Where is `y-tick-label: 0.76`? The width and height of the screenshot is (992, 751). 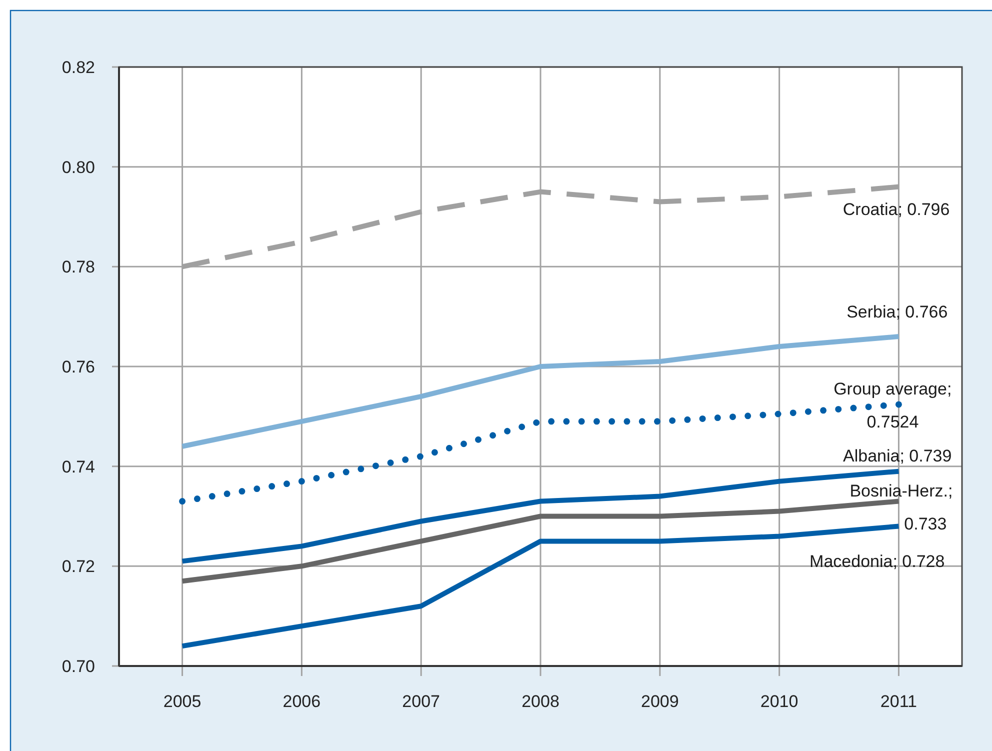 y-tick-label: 0.76 is located at coordinates (78, 366).